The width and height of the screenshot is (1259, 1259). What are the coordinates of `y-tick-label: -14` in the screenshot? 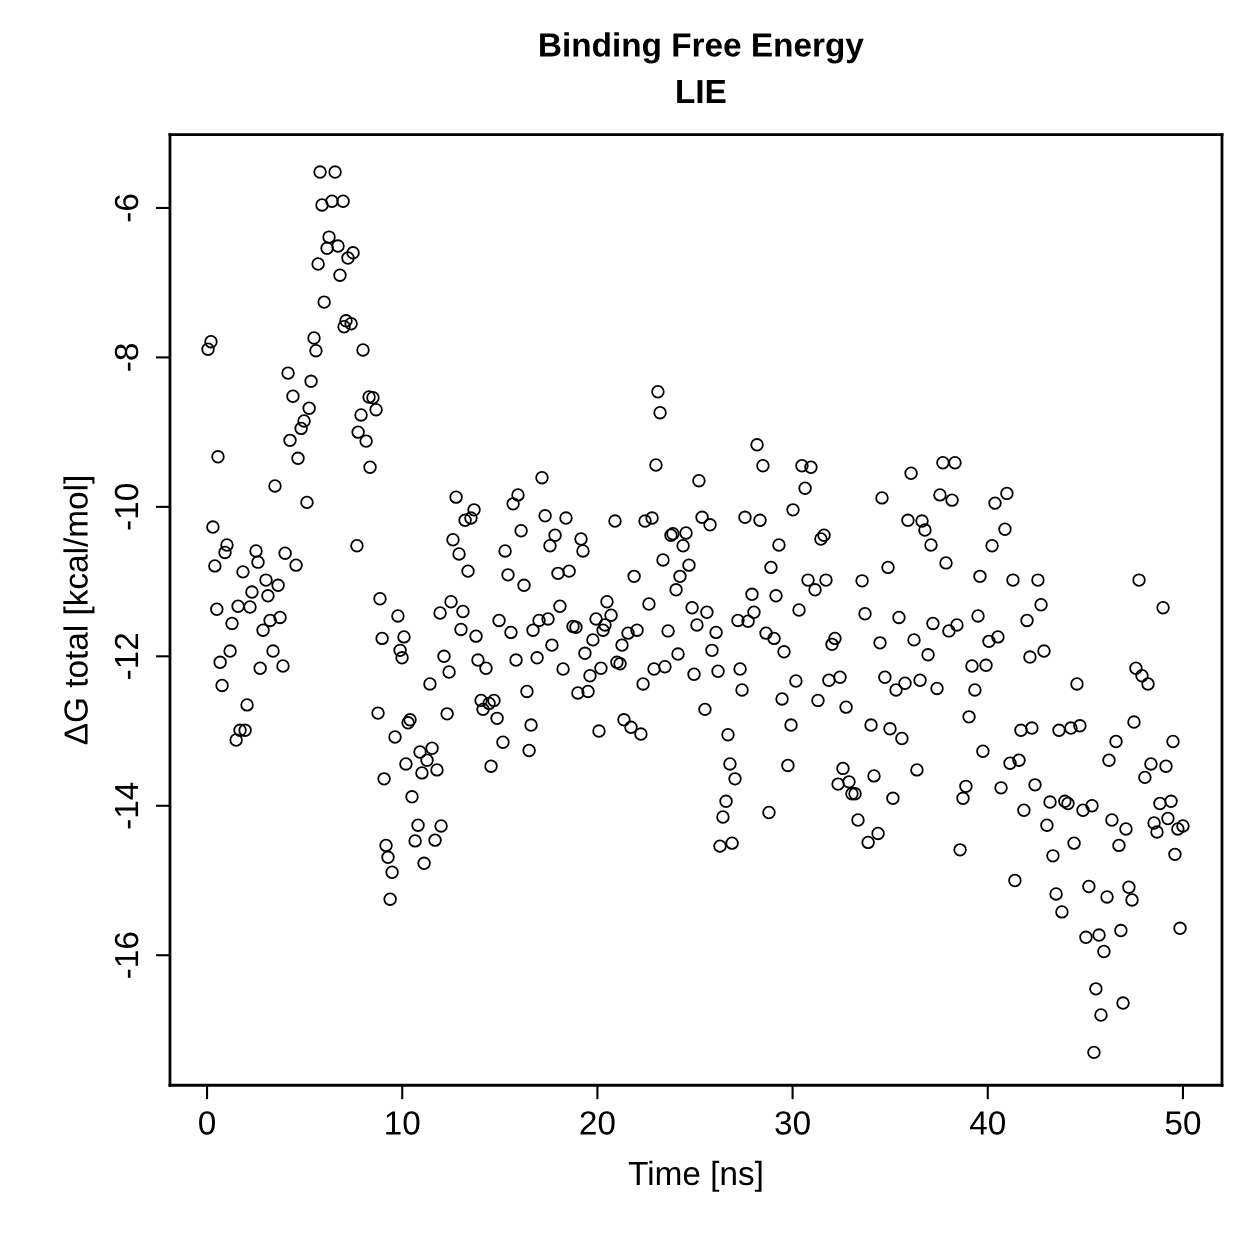 It's located at (127, 805).